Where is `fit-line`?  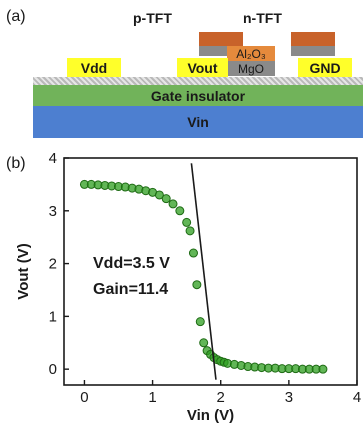 fit-line is located at coordinates (203, 271).